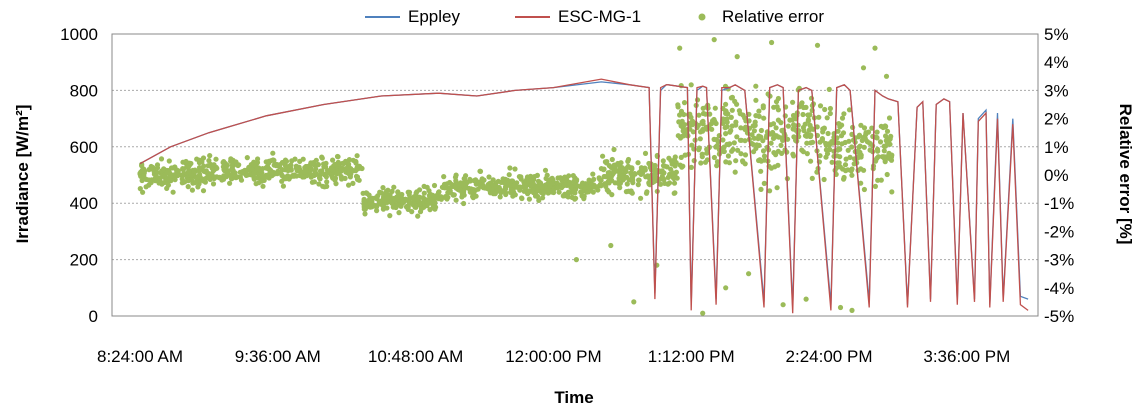  Describe the element at coordinates (140, 356) in the screenshot. I see `x-tick-label: 8:24:00 AM` at that location.